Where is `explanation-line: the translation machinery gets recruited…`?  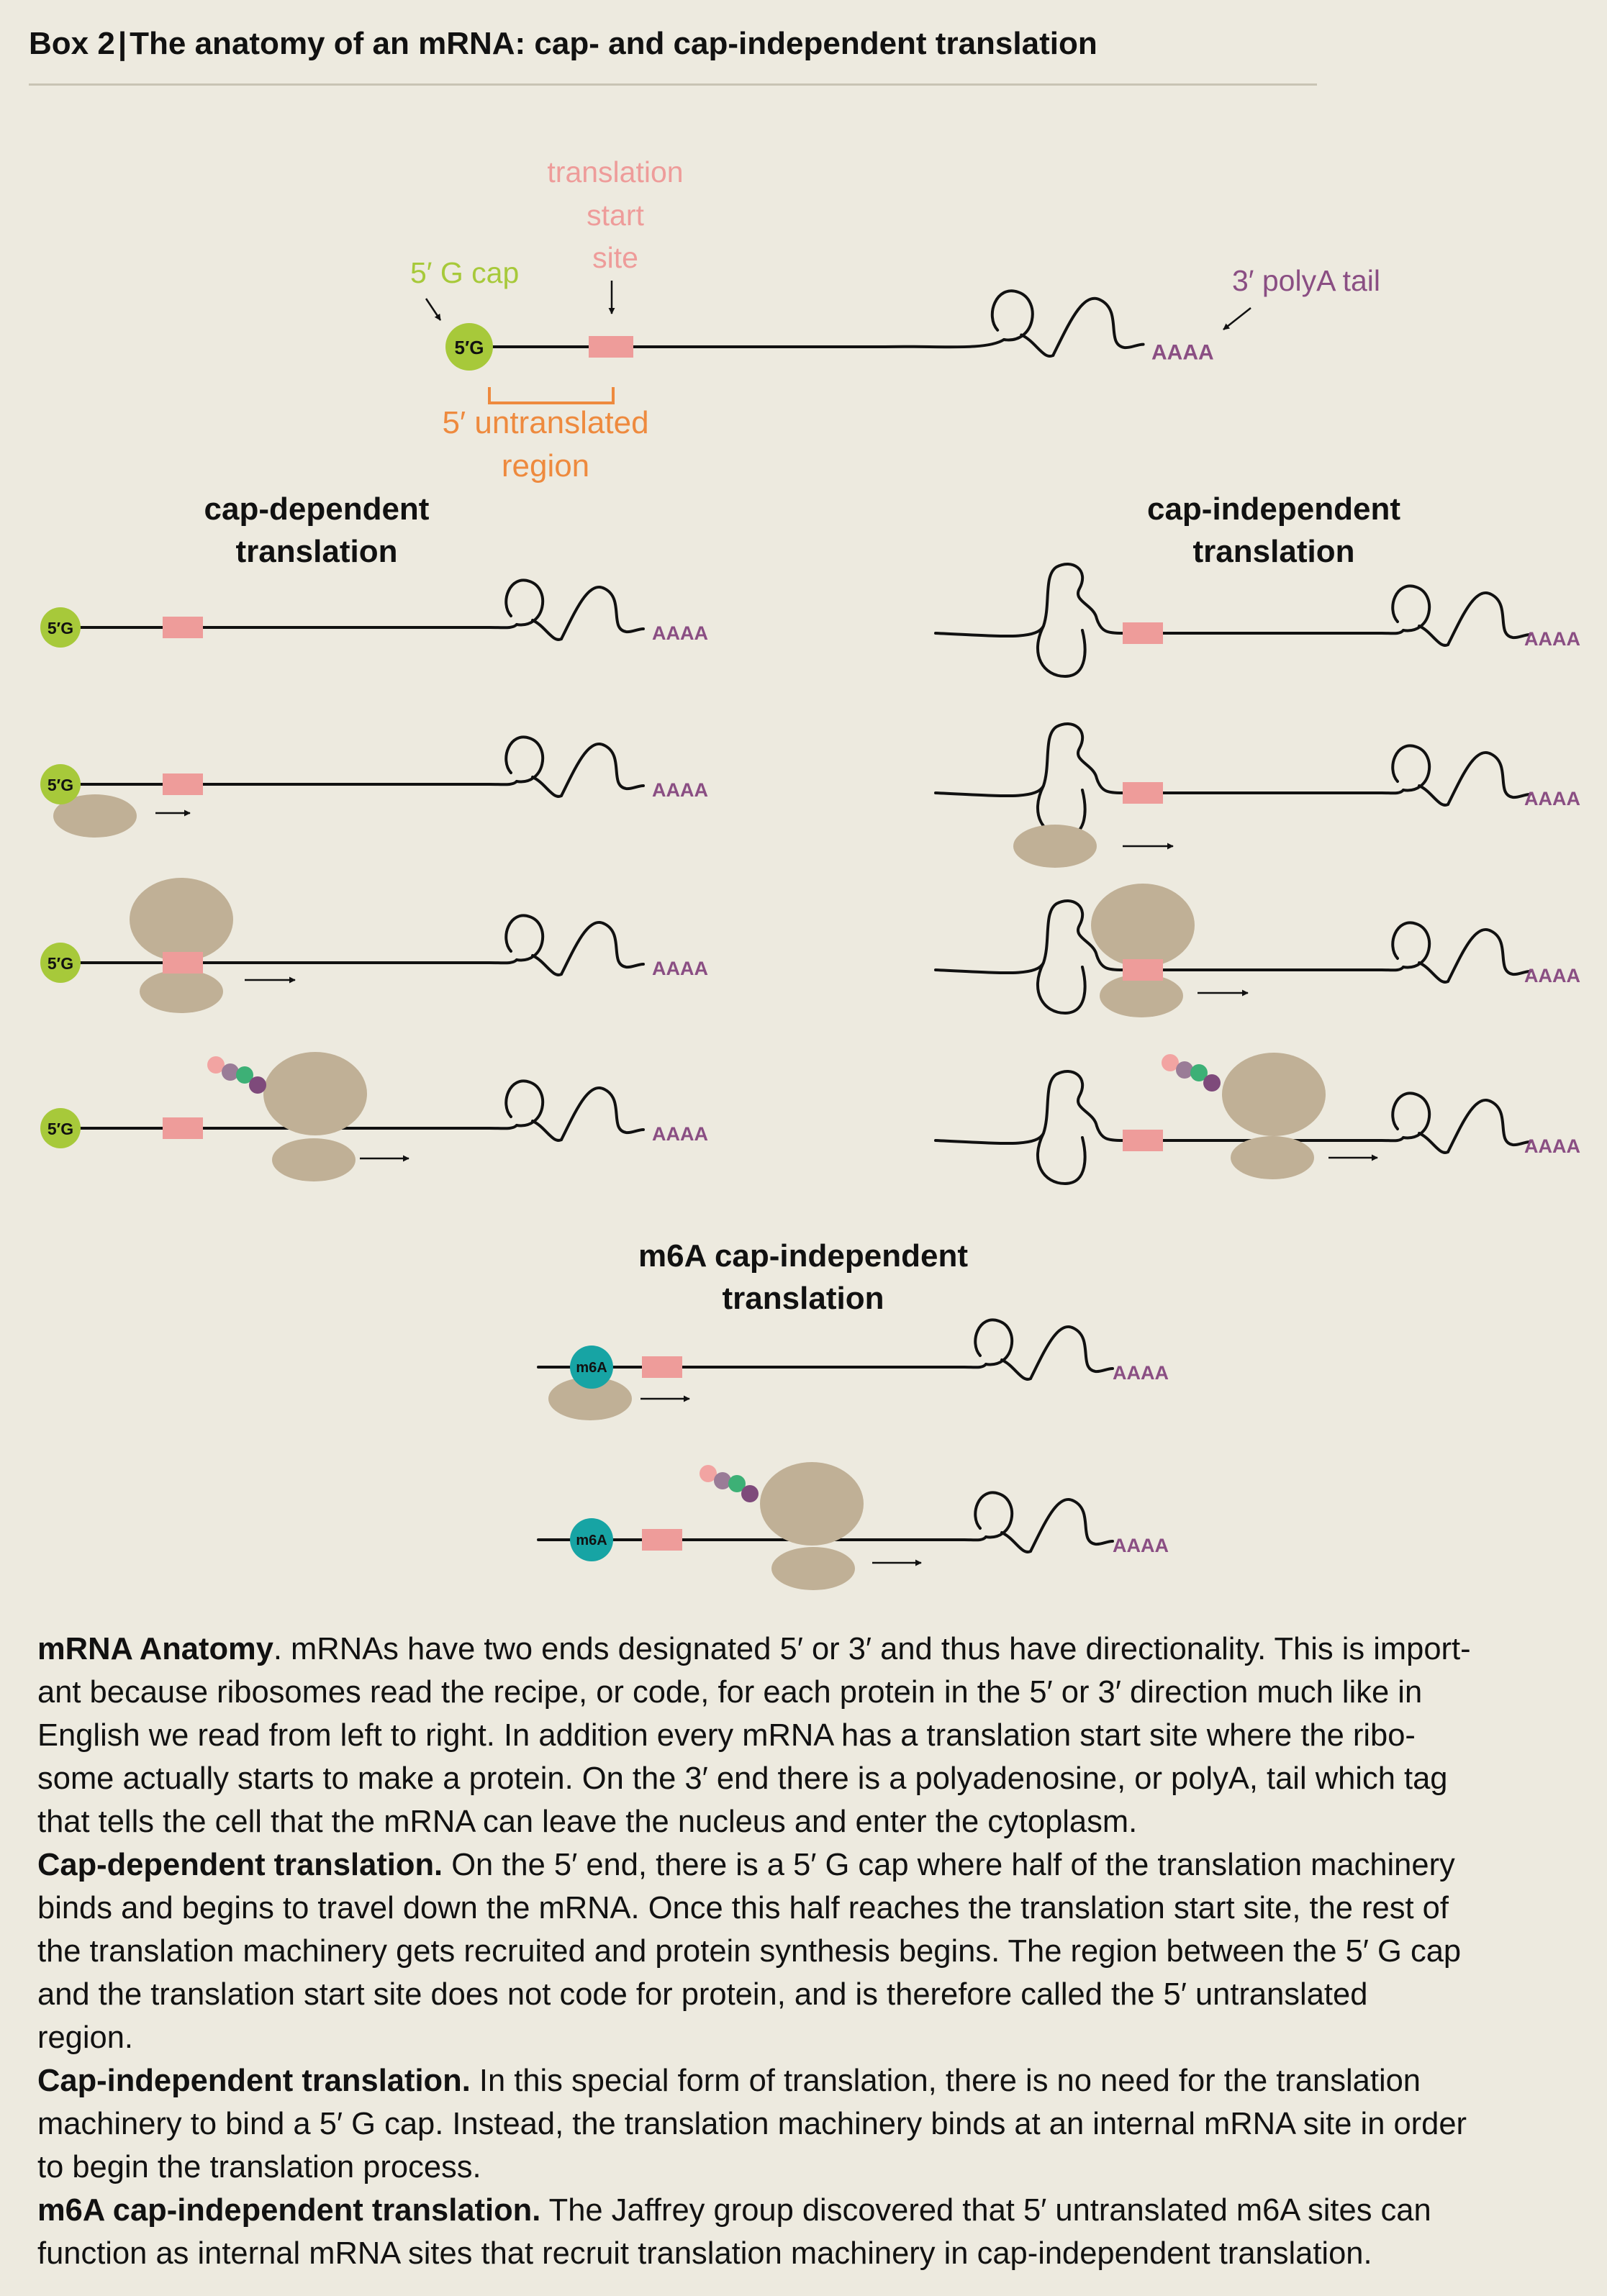
explanation-line: the translation machinery gets recruited… is located at coordinates (749, 1951).